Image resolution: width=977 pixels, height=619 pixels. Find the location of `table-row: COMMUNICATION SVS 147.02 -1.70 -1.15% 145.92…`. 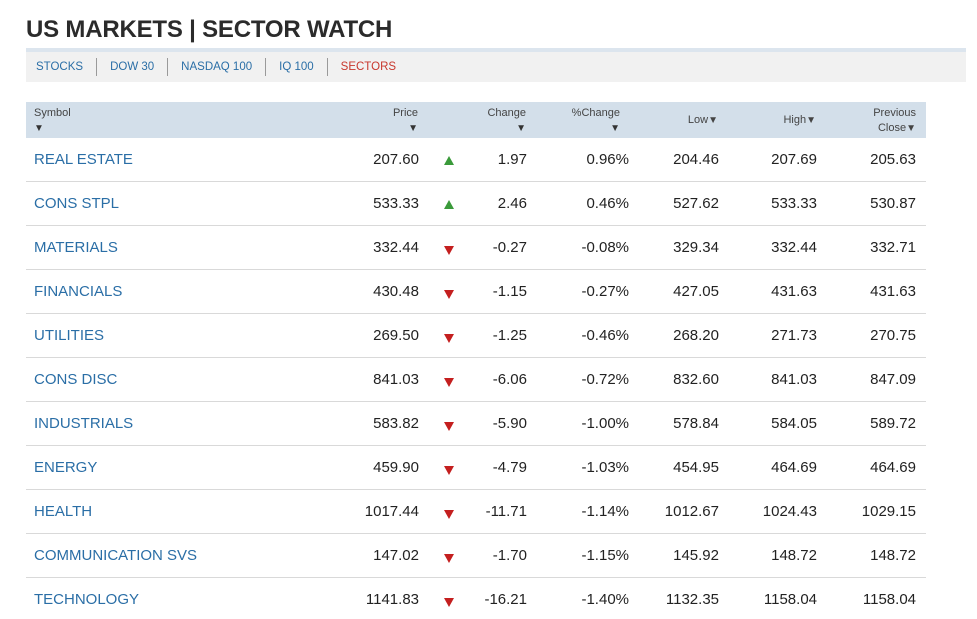

table-row: COMMUNICATION SVS 147.02 -1.70 -1.15% 145.92… is located at coordinates (476, 556).